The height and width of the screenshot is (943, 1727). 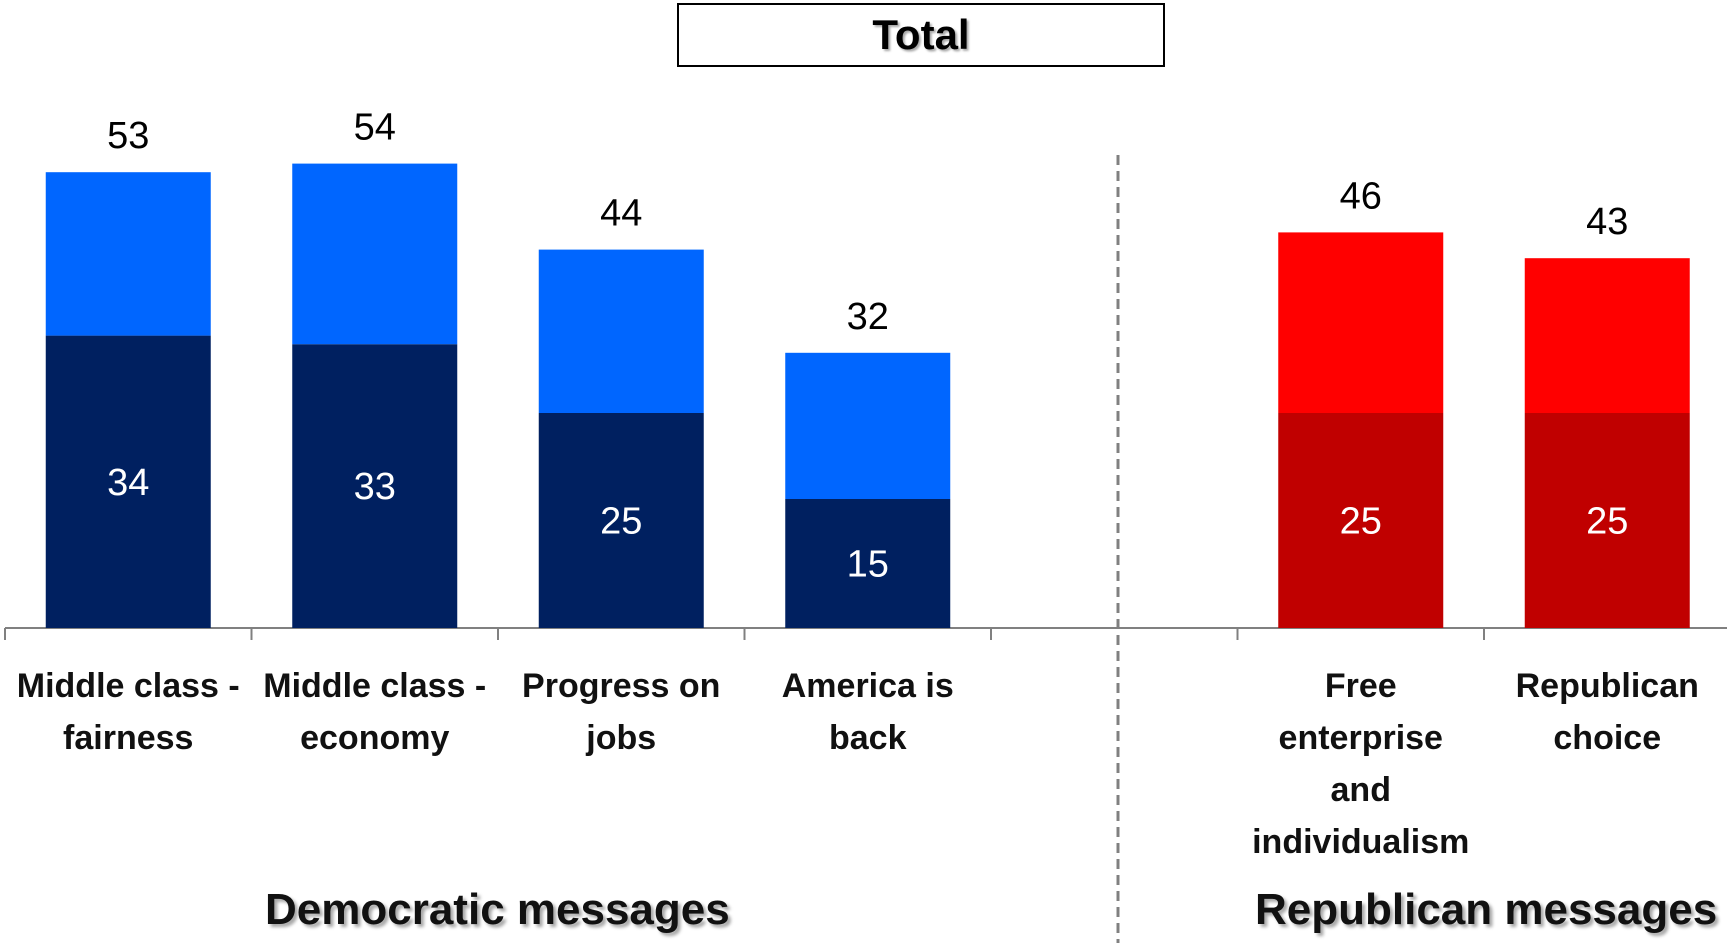 I want to click on data-label-inner: 15, so click(x=868, y=565).